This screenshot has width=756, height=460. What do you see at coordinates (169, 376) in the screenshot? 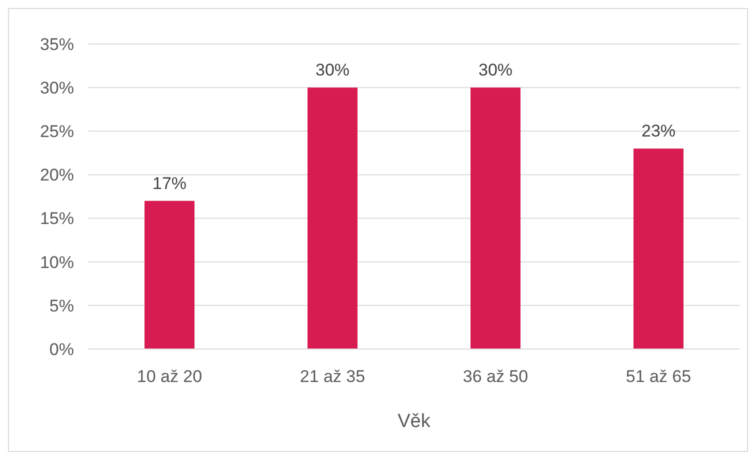
I see `x-tick-label: 10 až 20` at bounding box center [169, 376].